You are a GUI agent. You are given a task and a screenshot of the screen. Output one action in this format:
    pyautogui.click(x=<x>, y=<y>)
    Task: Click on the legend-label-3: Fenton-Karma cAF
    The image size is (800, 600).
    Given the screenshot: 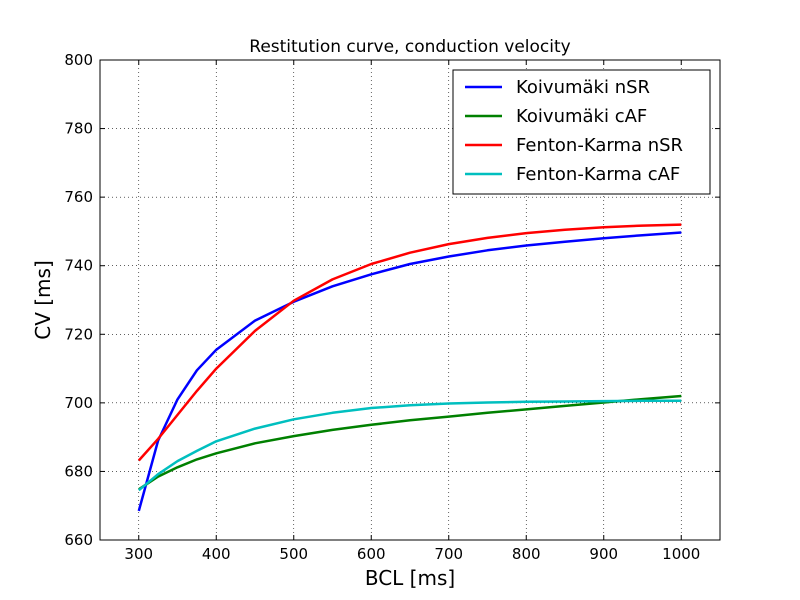 What is the action you would take?
    pyautogui.click(x=598, y=174)
    